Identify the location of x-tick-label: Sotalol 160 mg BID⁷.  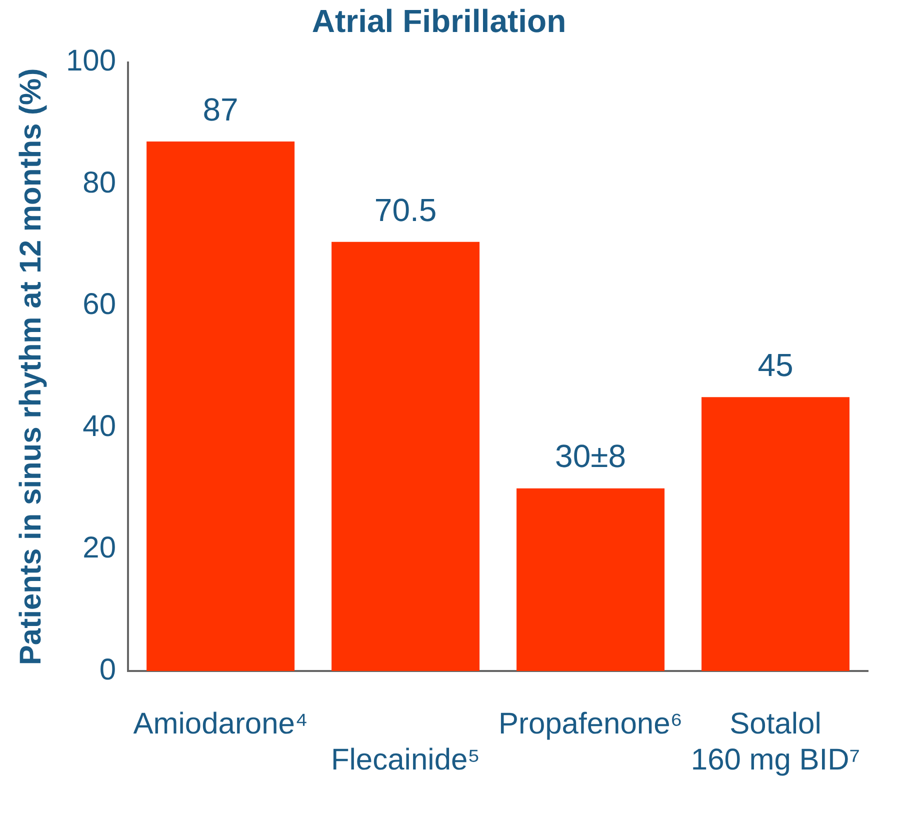
(775, 741).